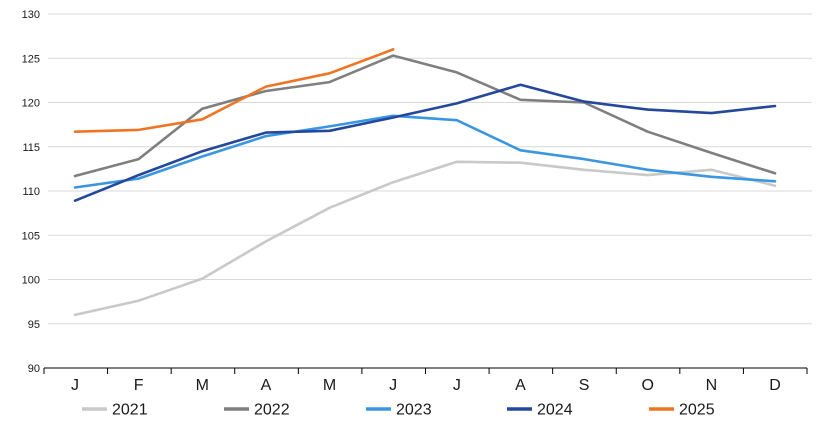  Describe the element at coordinates (697, 410) in the screenshot. I see `legend-label-2025: 2025` at that location.